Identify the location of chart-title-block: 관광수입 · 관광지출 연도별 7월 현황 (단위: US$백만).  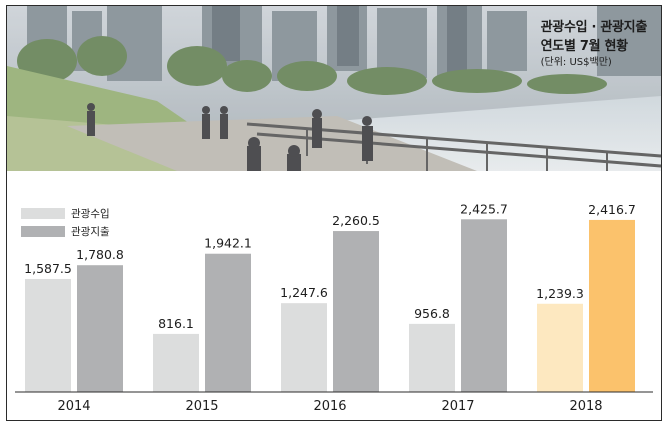
(594, 44).